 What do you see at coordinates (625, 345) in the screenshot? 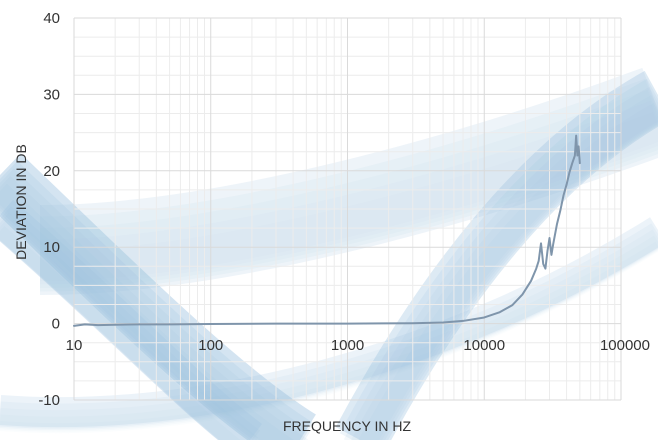
I see `x-tick-label: 100000` at bounding box center [625, 345].